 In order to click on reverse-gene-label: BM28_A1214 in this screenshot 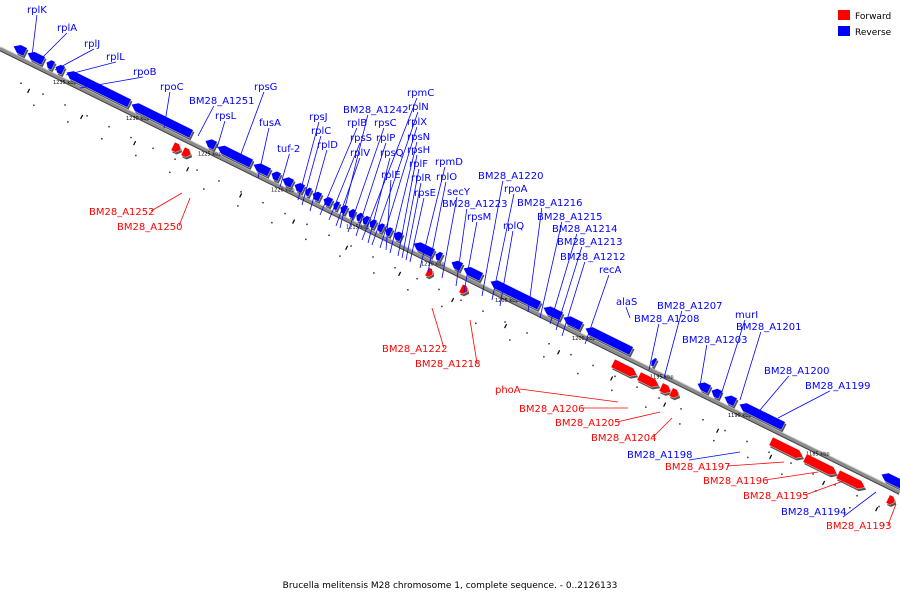, I will do `click(585, 229)`.